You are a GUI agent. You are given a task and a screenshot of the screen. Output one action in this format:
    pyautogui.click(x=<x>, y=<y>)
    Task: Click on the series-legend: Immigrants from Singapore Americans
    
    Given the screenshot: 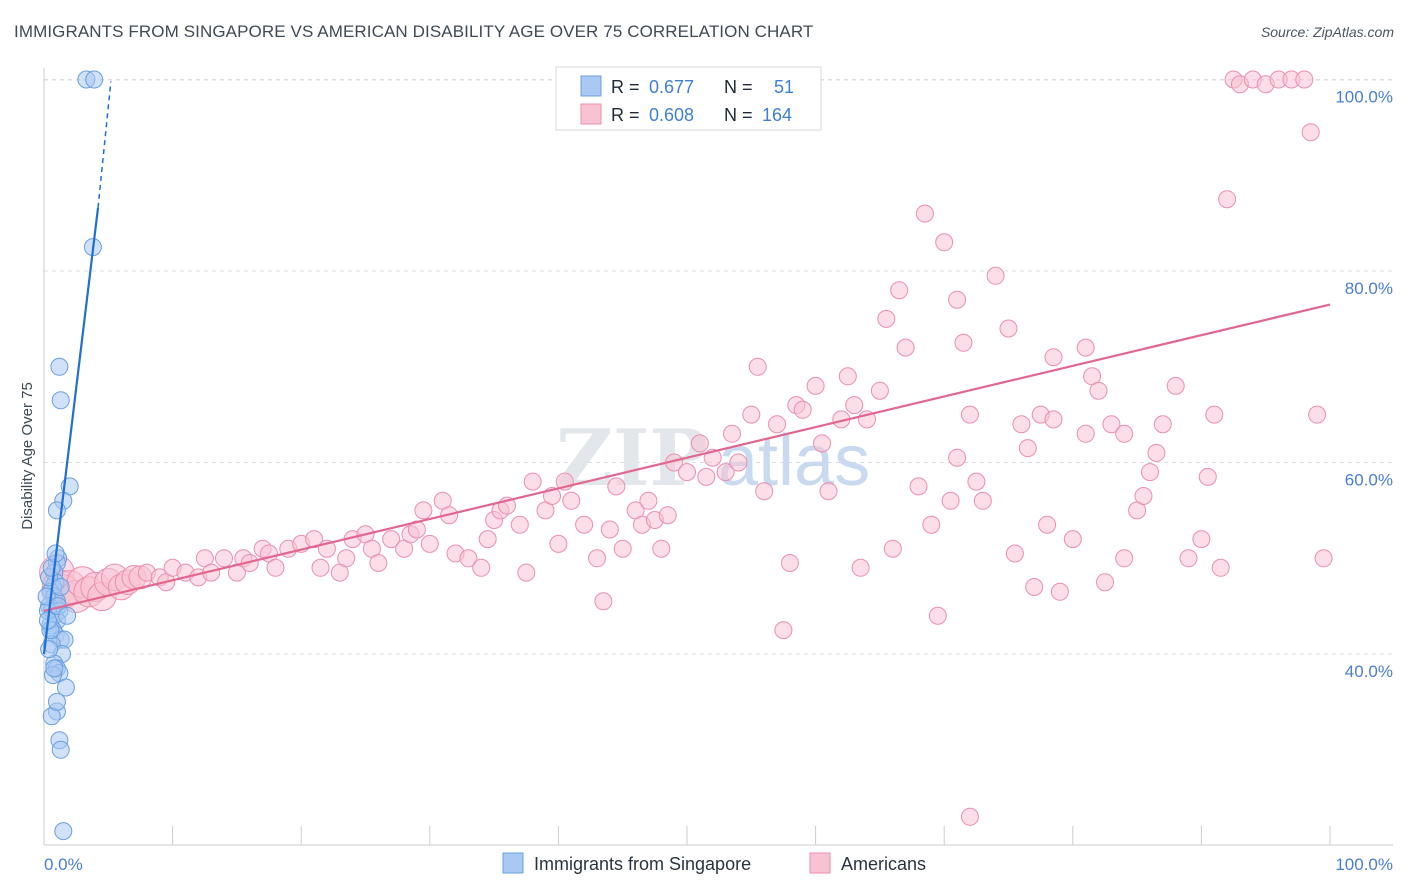 What is the action you would take?
    pyautogui.click(x=714, y=863)
    